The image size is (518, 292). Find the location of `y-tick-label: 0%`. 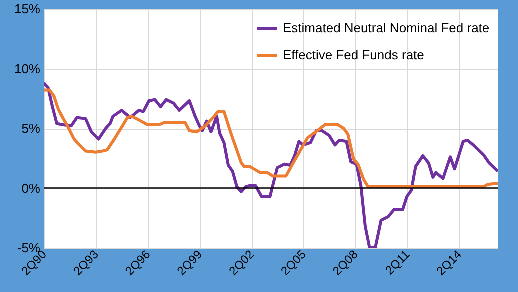

y-tick-label: 0% is located at coordinates (31, 188).